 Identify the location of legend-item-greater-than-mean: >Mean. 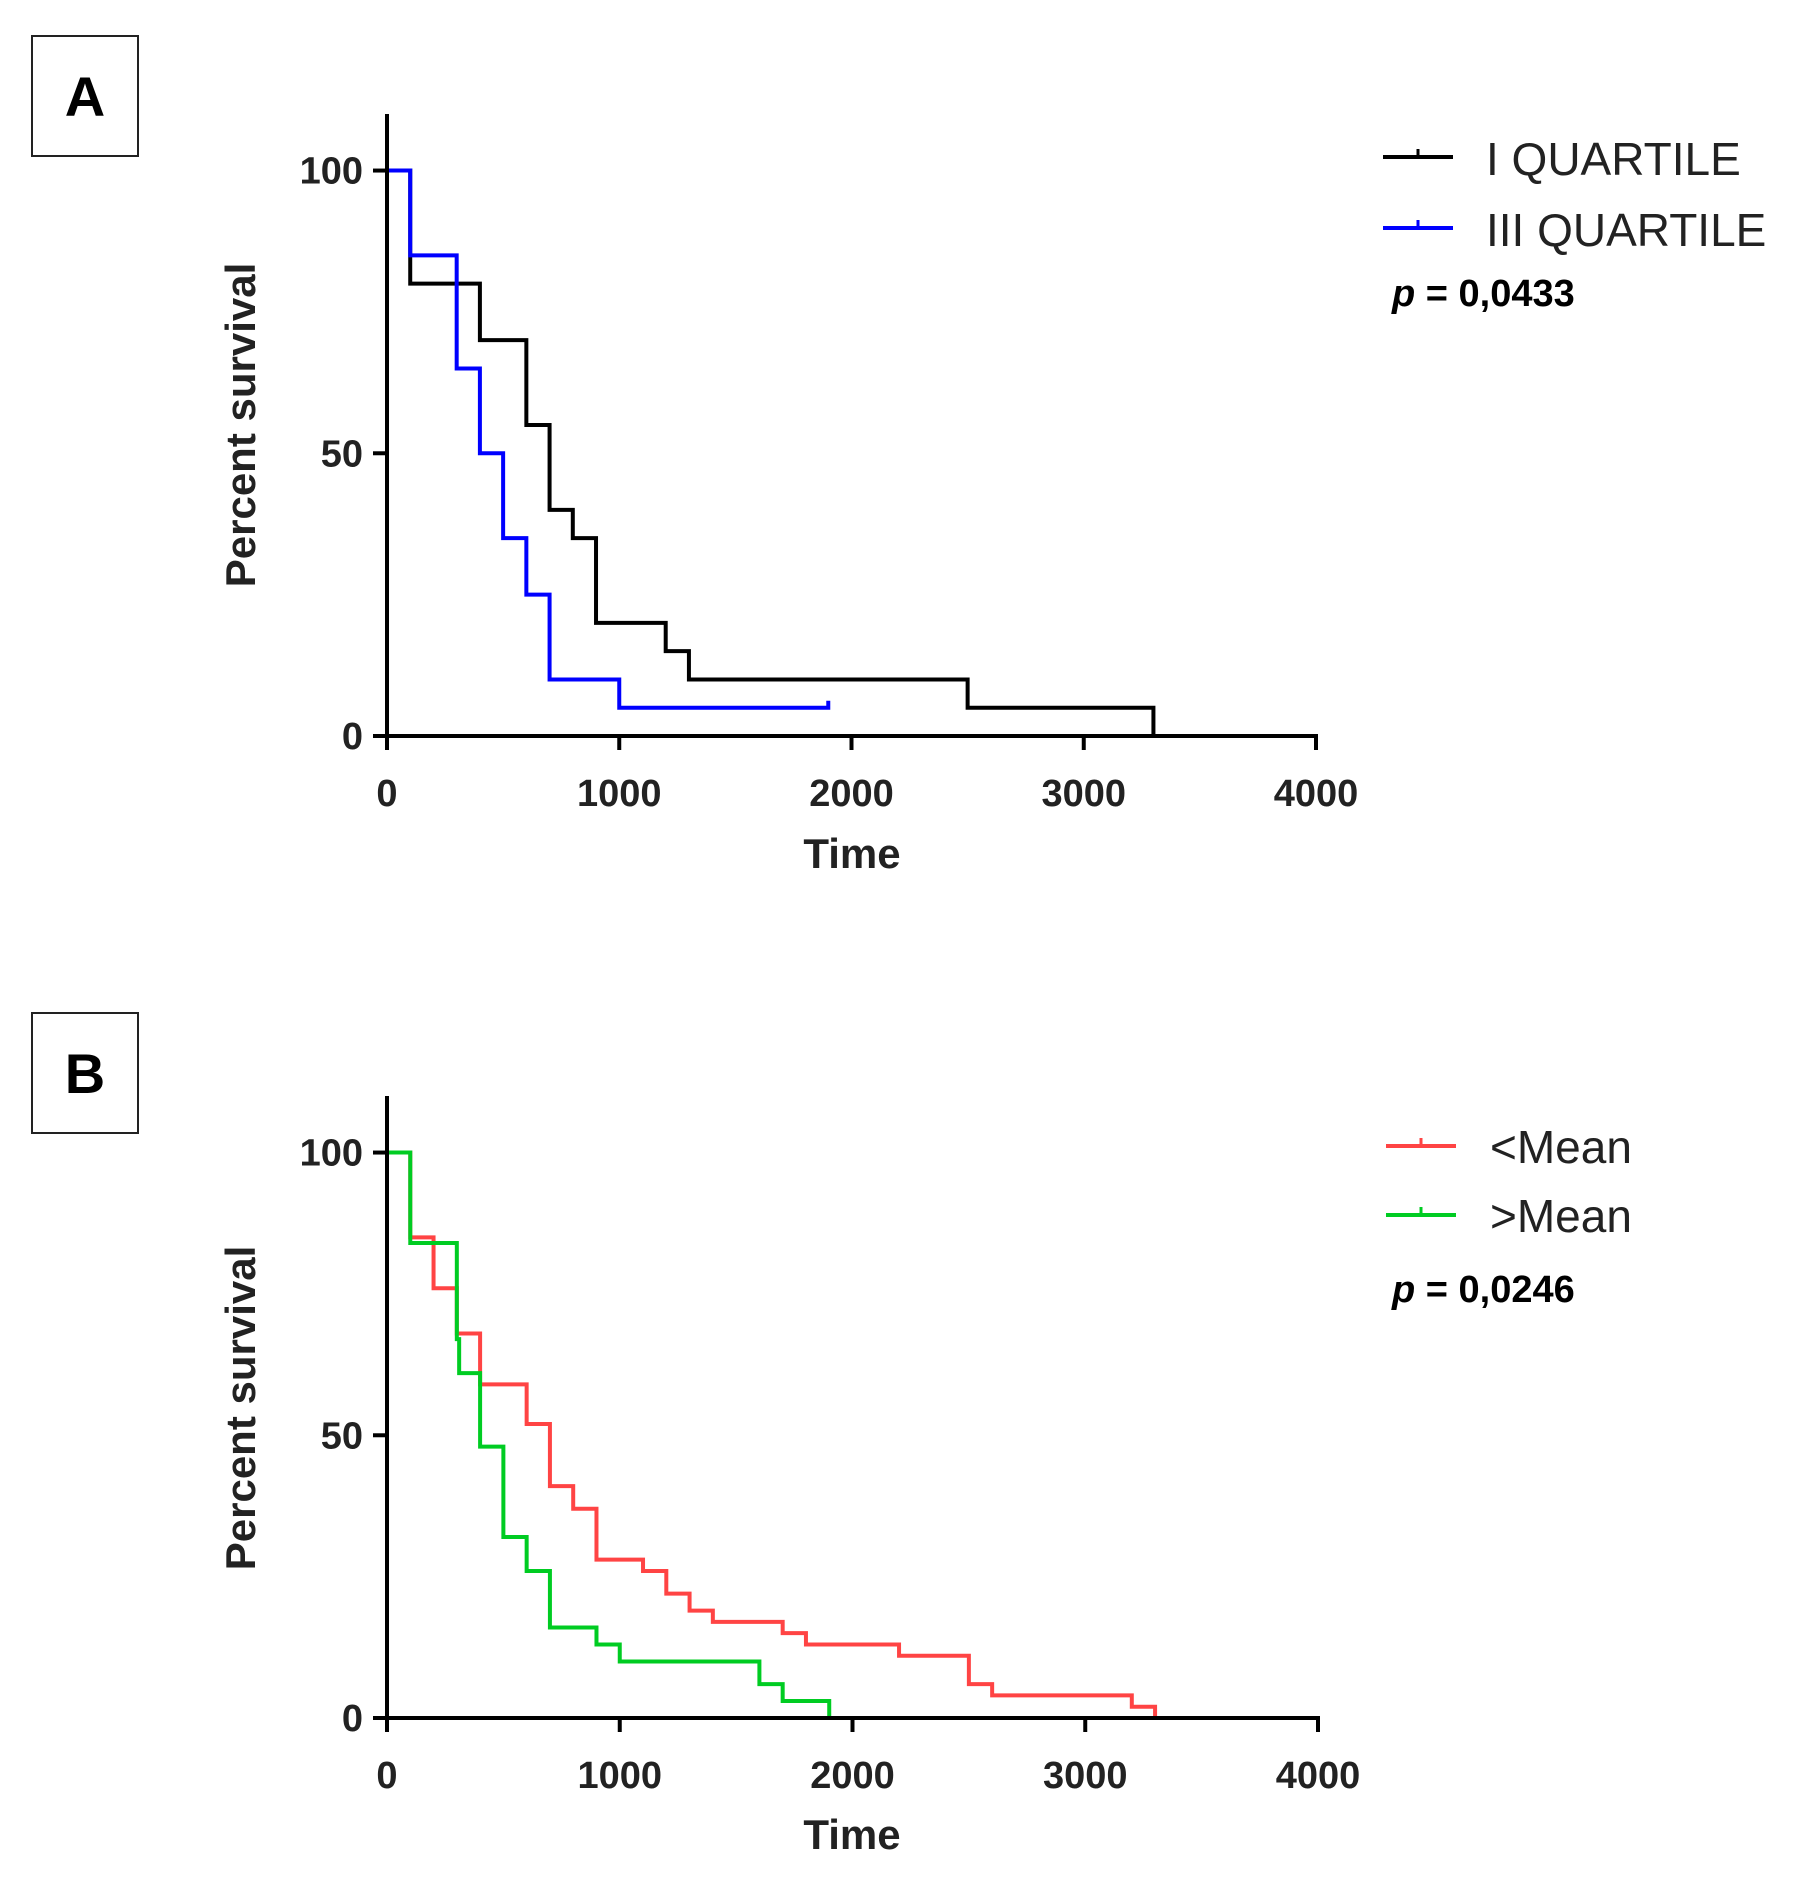
(1509, 1216).